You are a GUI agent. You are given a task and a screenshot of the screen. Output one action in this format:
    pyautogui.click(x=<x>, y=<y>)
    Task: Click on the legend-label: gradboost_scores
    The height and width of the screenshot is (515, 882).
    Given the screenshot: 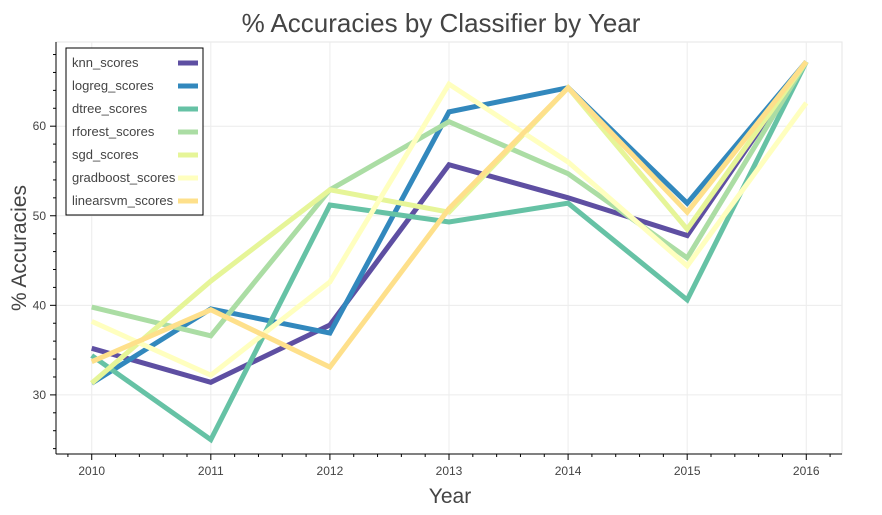 What is the action you would take?
    pyautogui.click(x=124, y=177)
    